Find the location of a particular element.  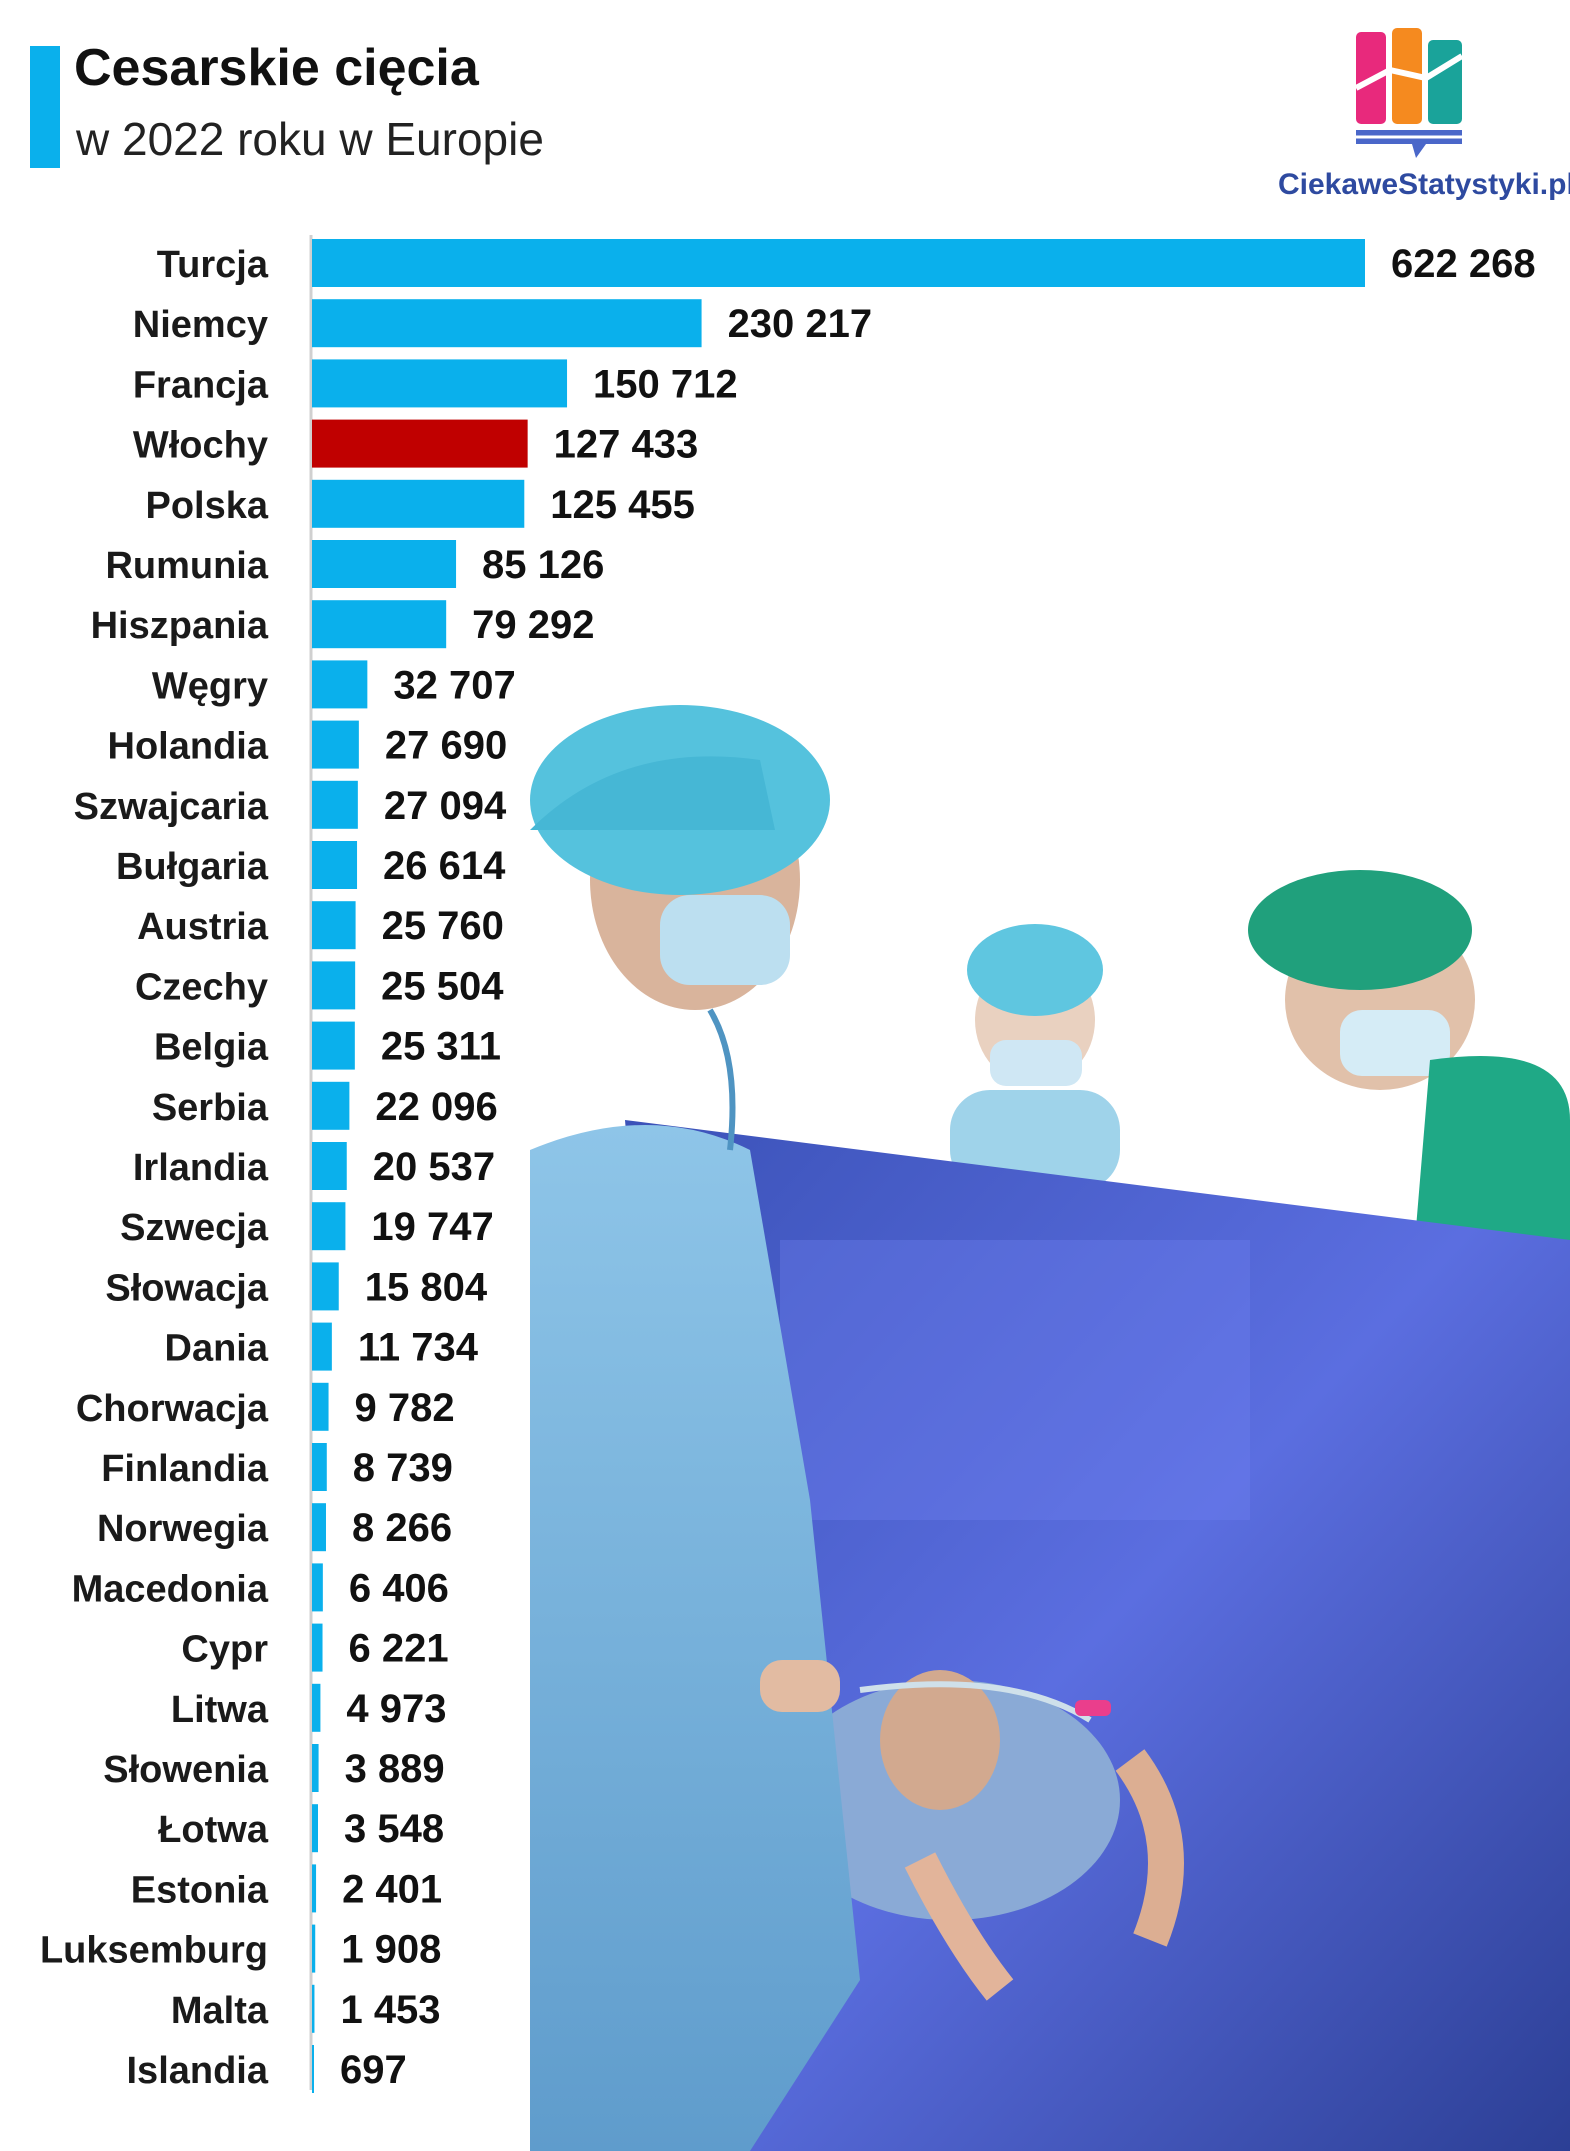

category-label-irlandia: Irlandia is located at coordinates (201, 1168).